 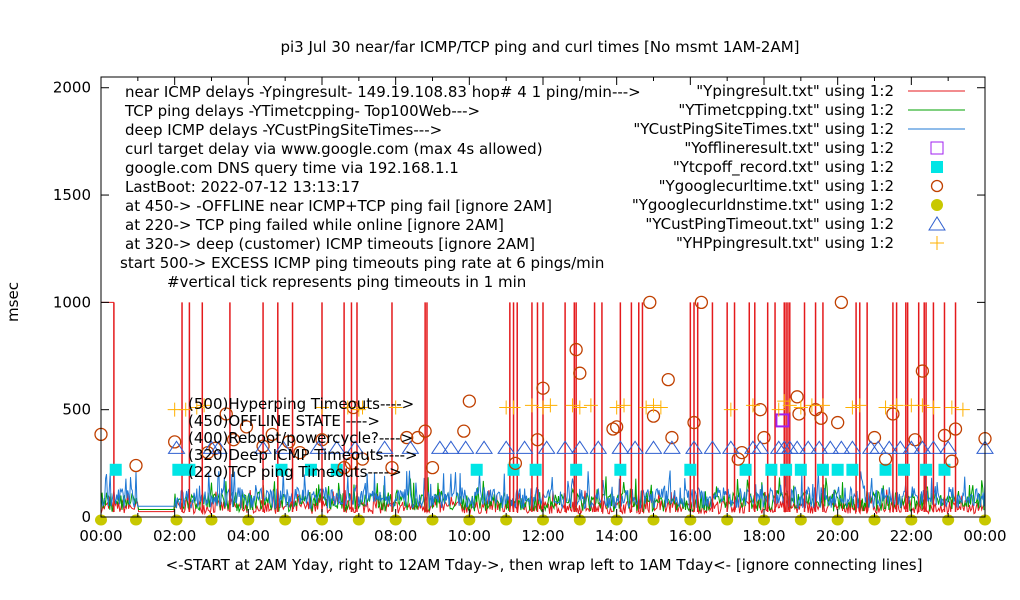 What do you see at coordinates (86, 517) in the screenshot?
I see `y-tick-label: 0` at bounding box center [86, 517].